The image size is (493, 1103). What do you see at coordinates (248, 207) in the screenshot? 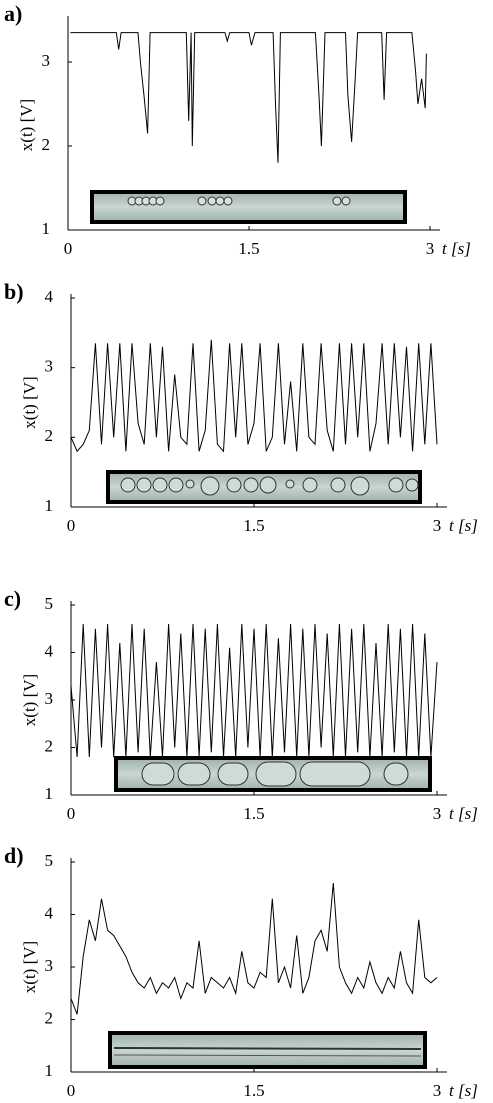
I see `inset-a` at bounding box center [248, 207].